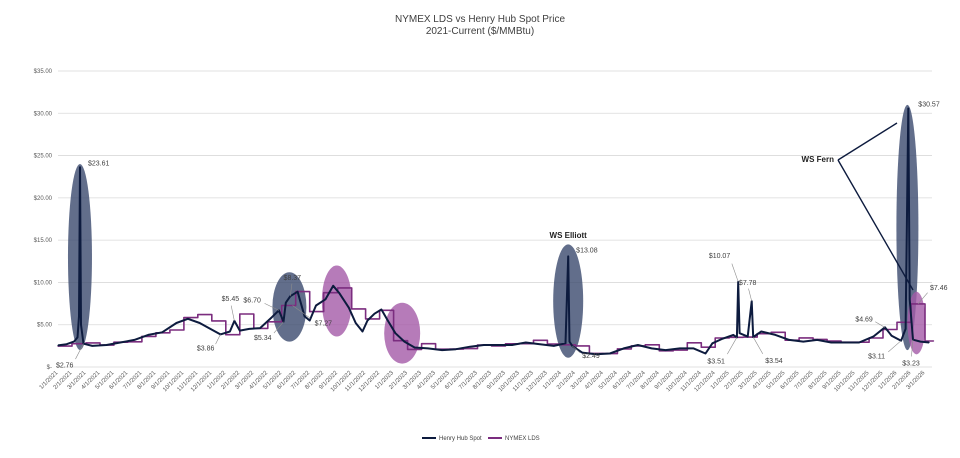 The height and width of the screenshot is (458, 960). I want to click on annotation-ws-fern-pointer, so click(875, 206).